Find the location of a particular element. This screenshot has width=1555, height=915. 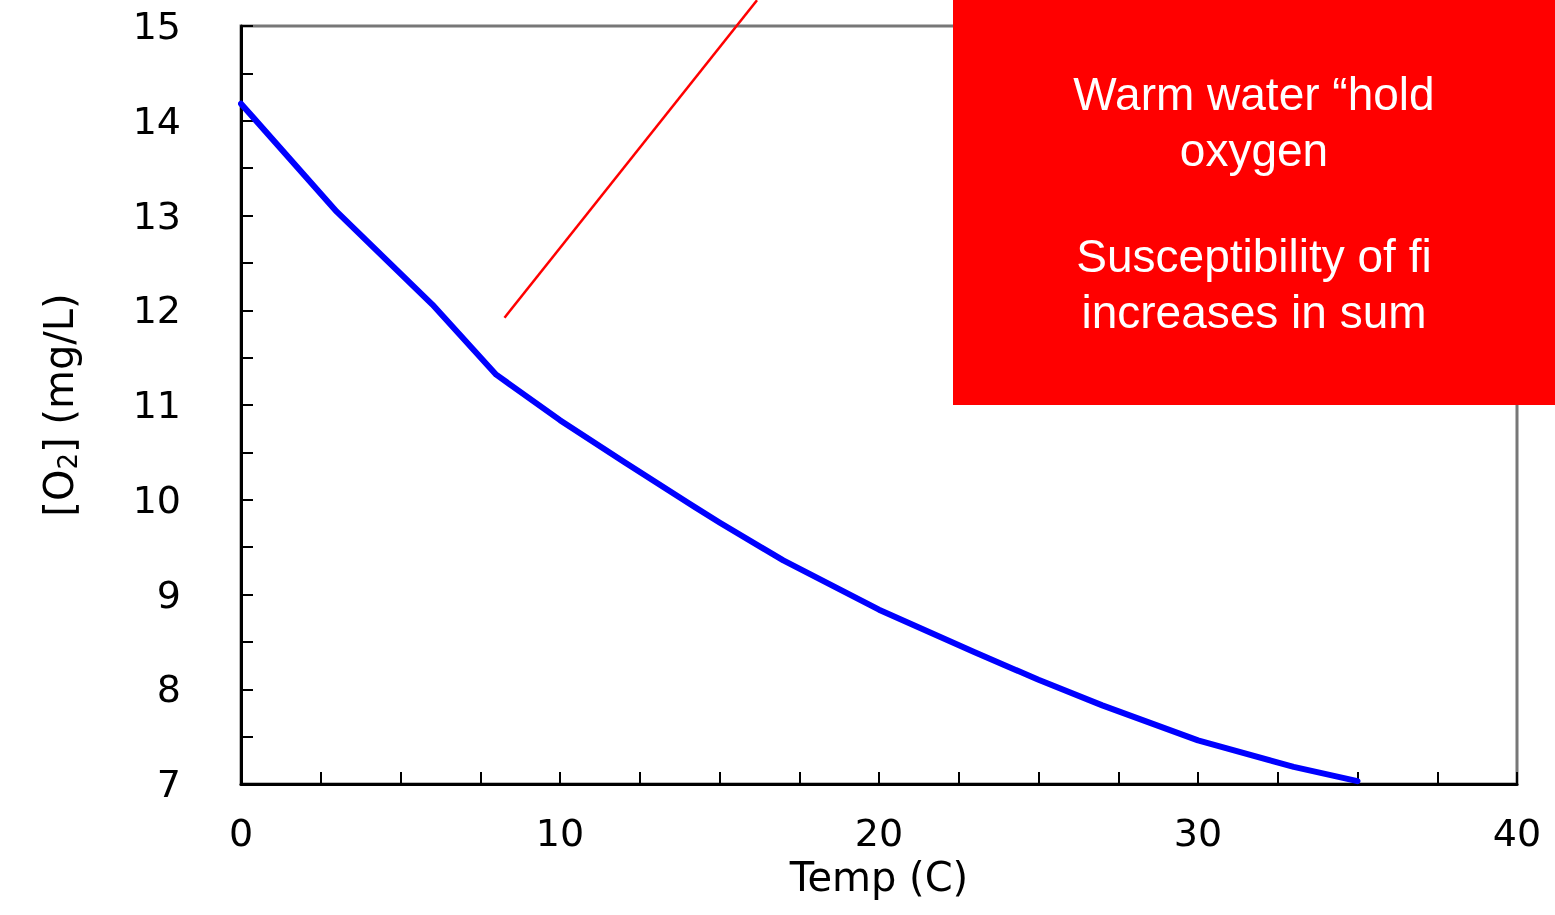

y-tick-label: 10 is located at coordinates (156, 499).